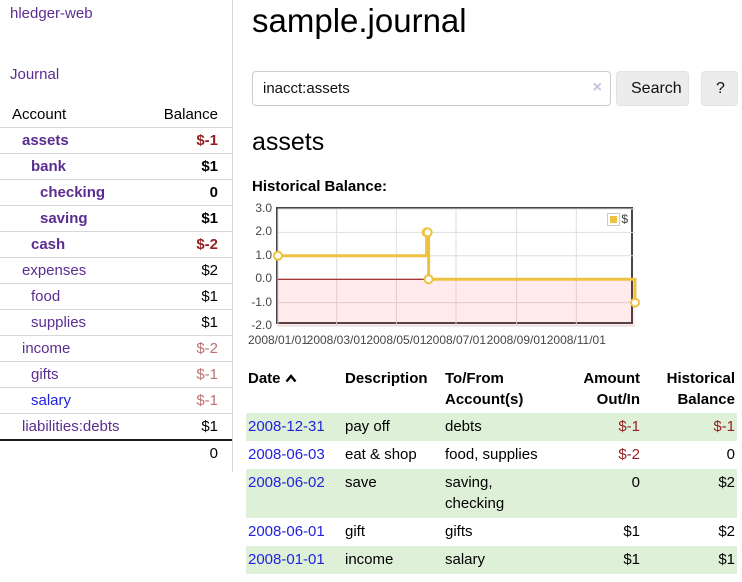 This screenshot has width=742, height=582. I want to click on transaction-date-link: 2008-06-01, so click(286, 531).